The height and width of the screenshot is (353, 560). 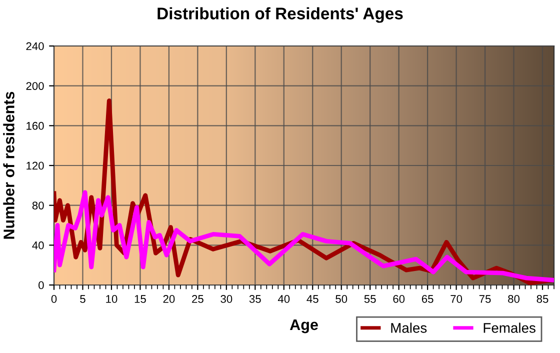 What do you see at coordinates (38, 206) in the screenshot?
I see `y-tick-label: 80` at bounding box center [38, 206].